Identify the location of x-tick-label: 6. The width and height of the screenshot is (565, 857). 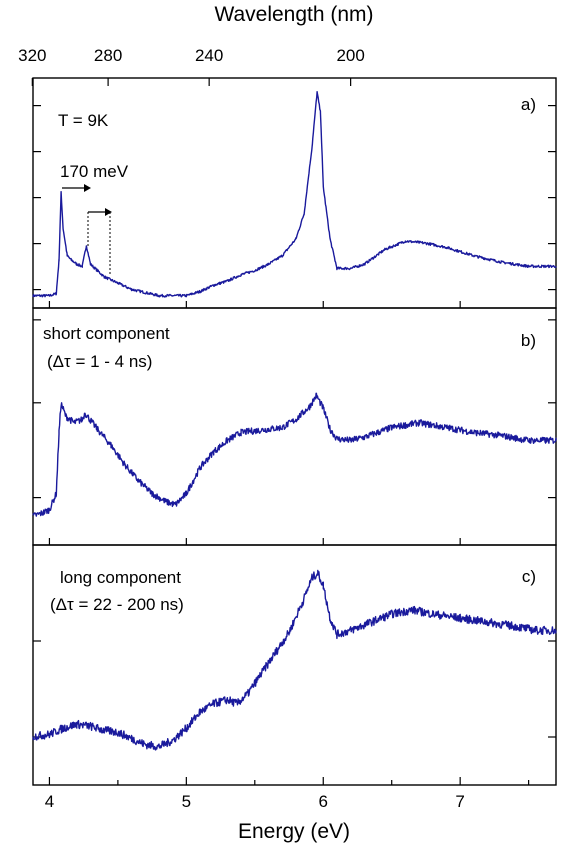
(323, 801).